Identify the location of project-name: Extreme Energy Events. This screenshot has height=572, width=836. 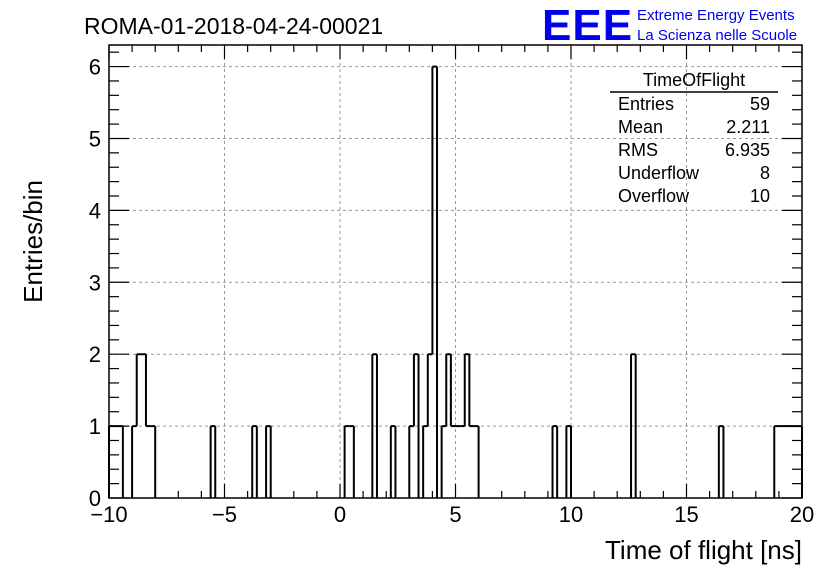
(716, 15).